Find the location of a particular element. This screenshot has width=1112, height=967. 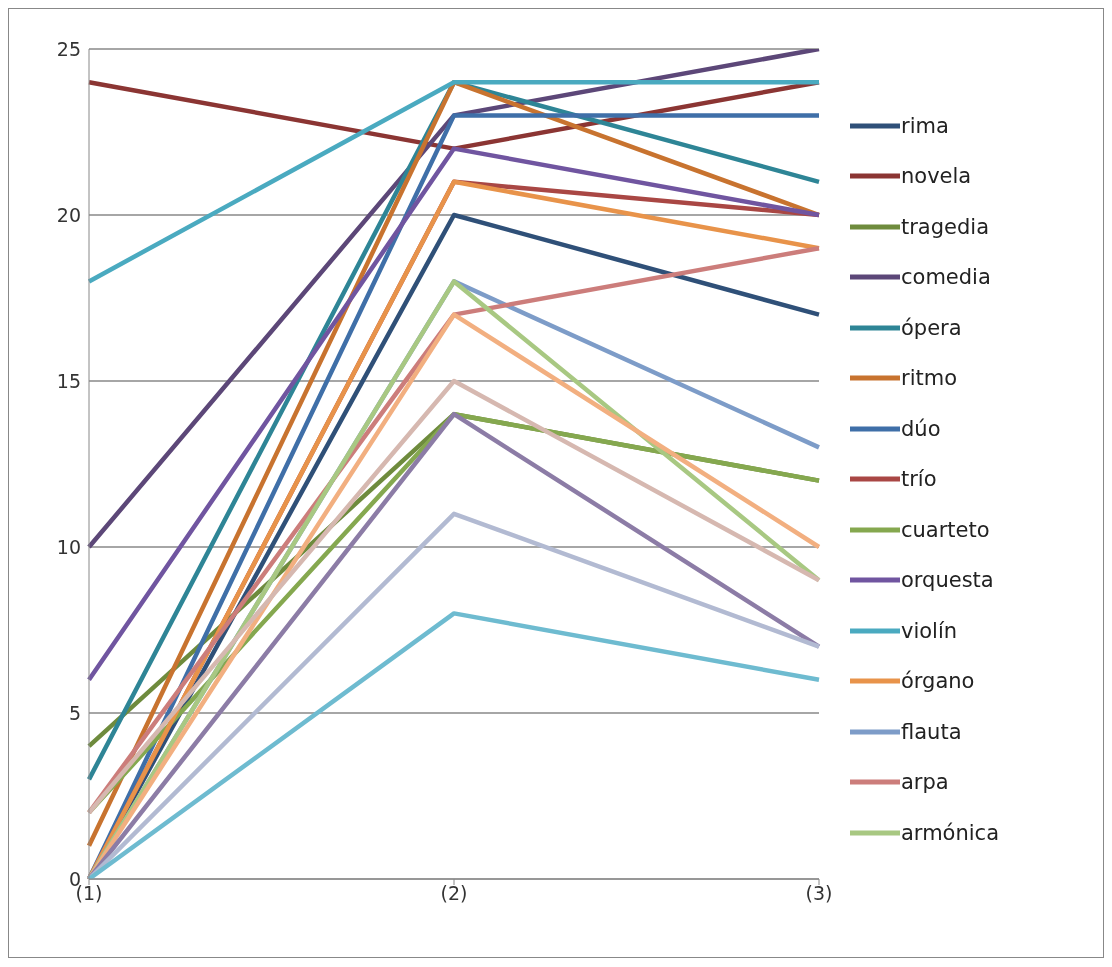

legend-label: armónica is located at coordinates (950, 832).